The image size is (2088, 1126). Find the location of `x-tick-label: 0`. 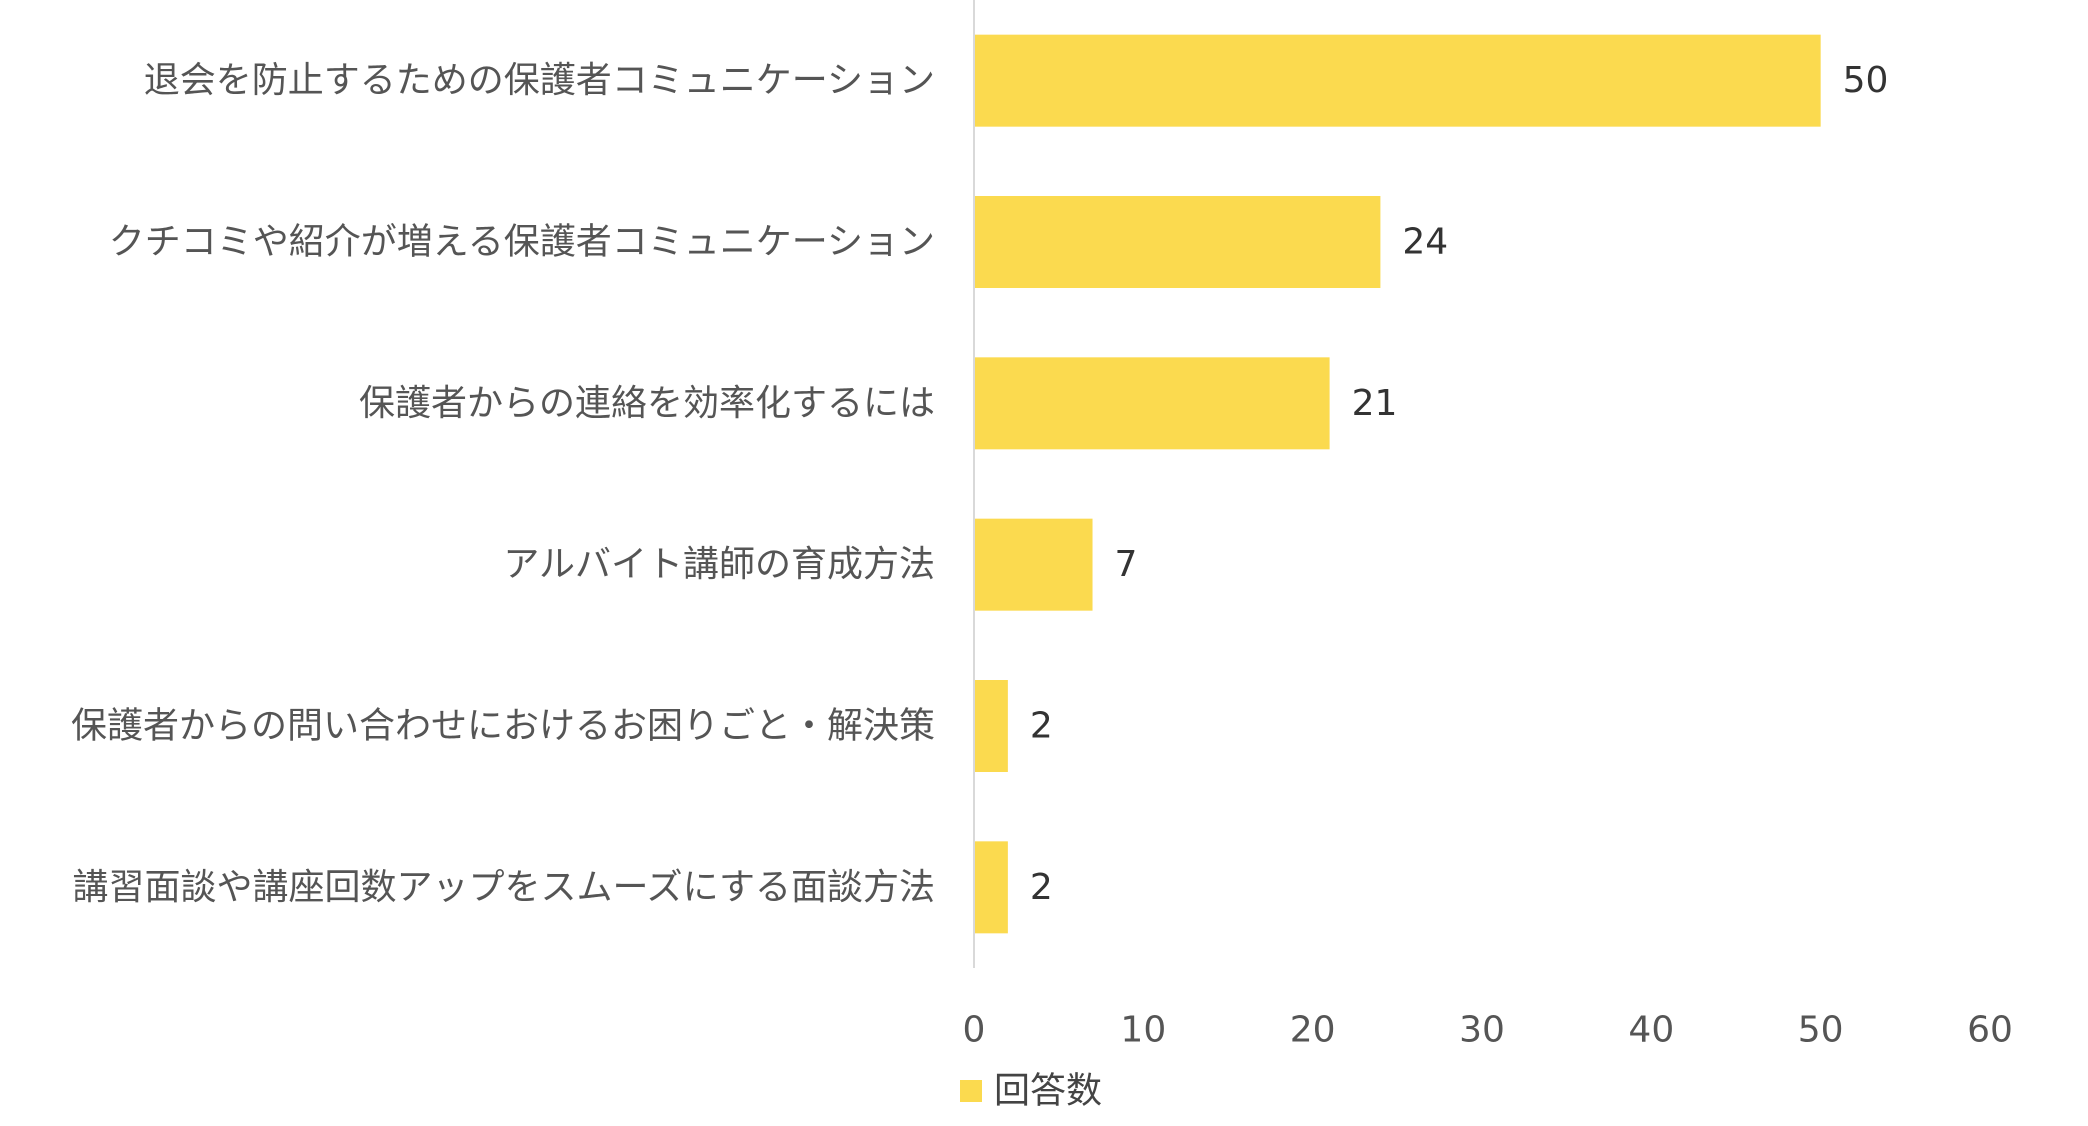

x-tick-label: 0 is located at coordinates (974, 1030).